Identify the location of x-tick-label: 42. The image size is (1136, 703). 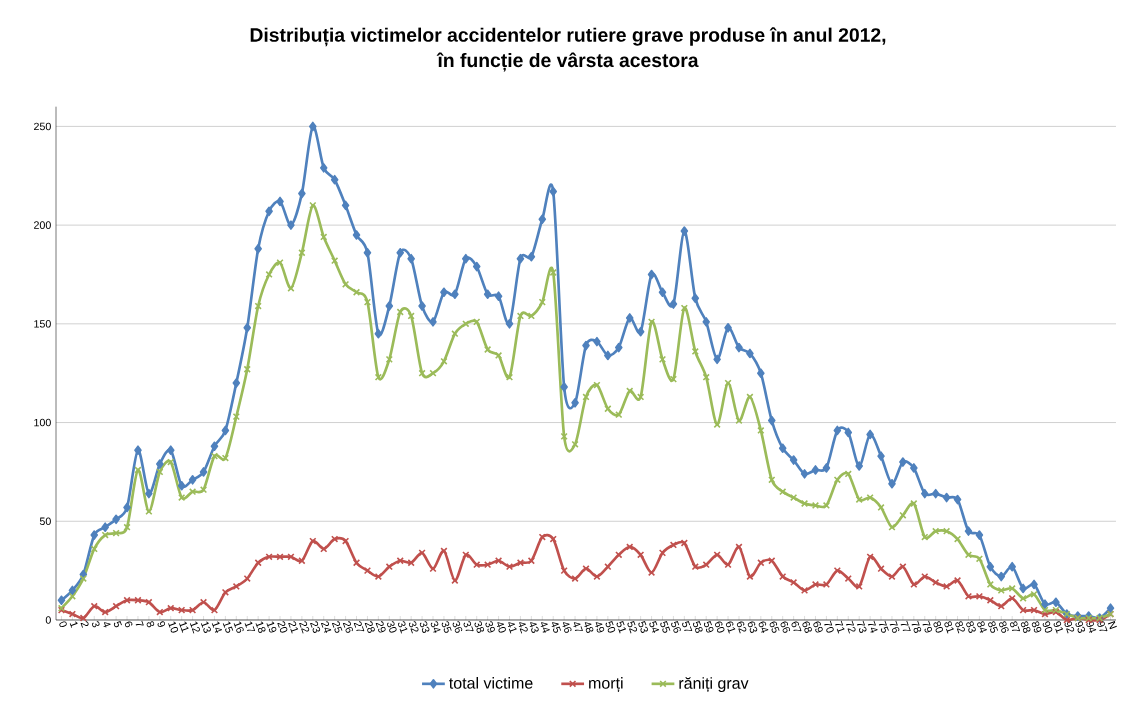
(523, 628).